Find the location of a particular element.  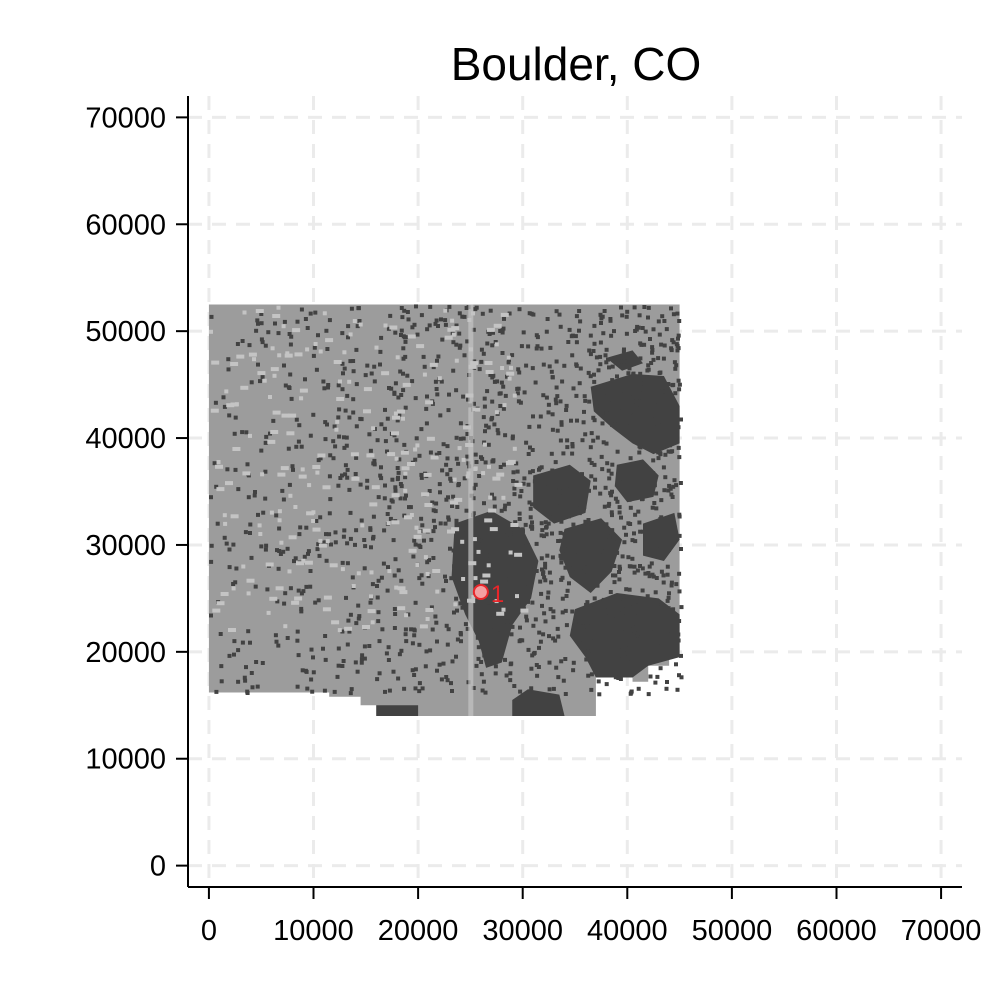

marker-point is located at coordinates (480, 591).